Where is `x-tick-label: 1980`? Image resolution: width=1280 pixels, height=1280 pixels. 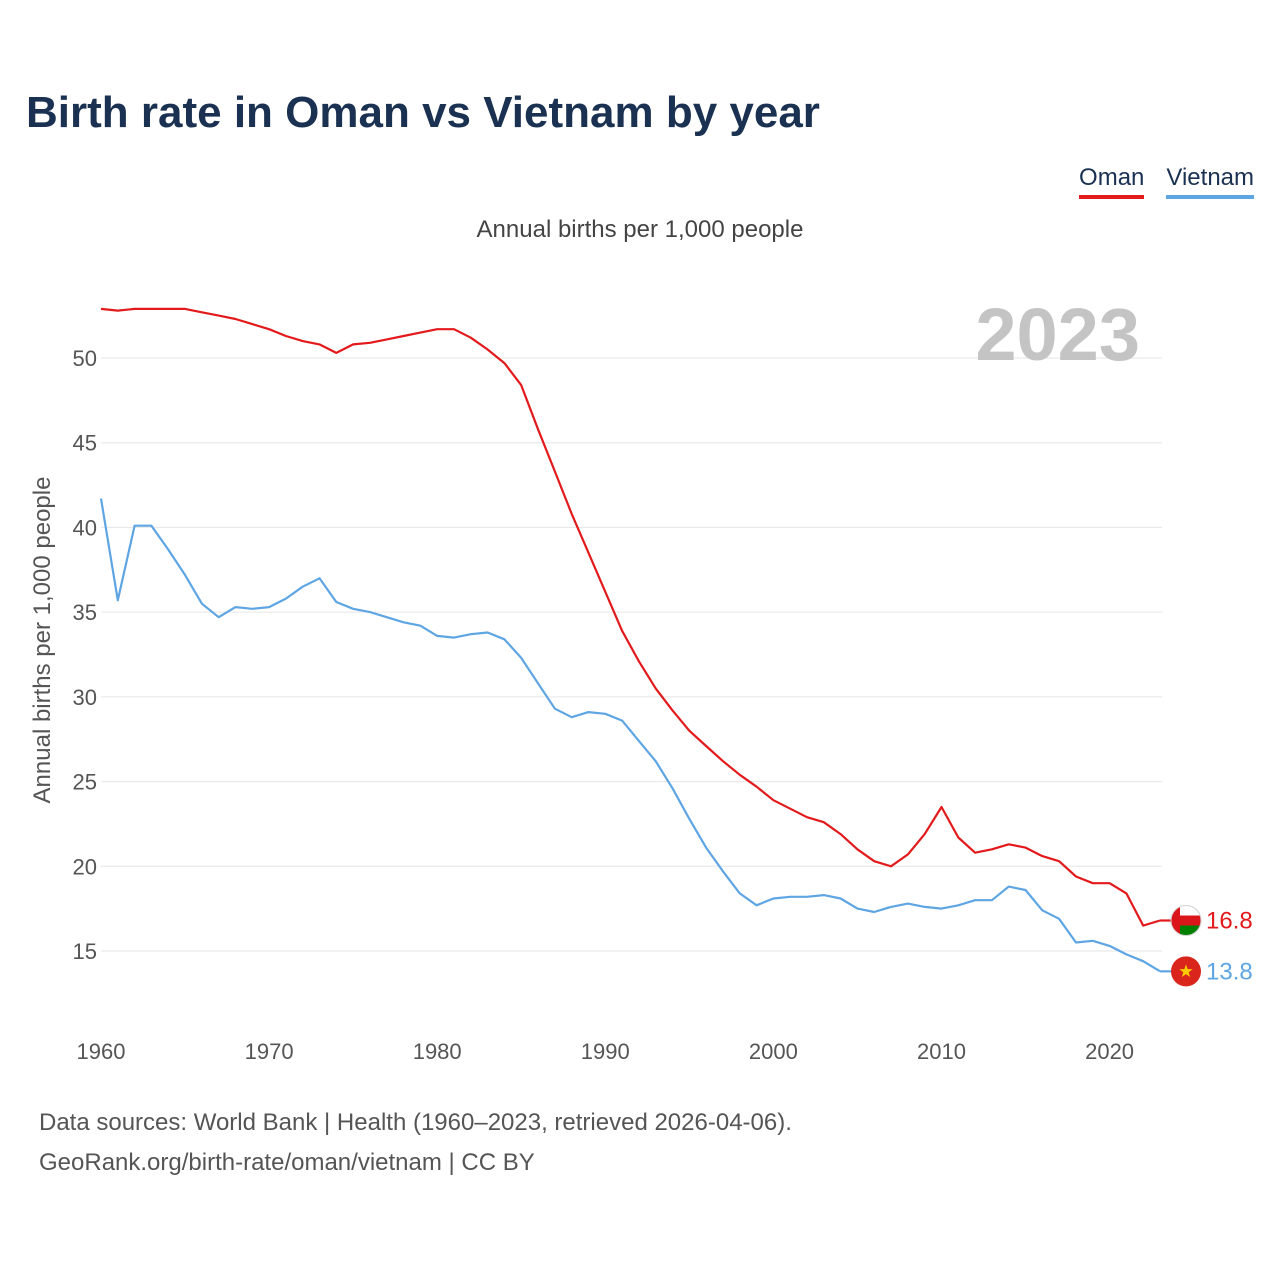
x-tick-label: 1980 is located at coordinates (437, 1051).